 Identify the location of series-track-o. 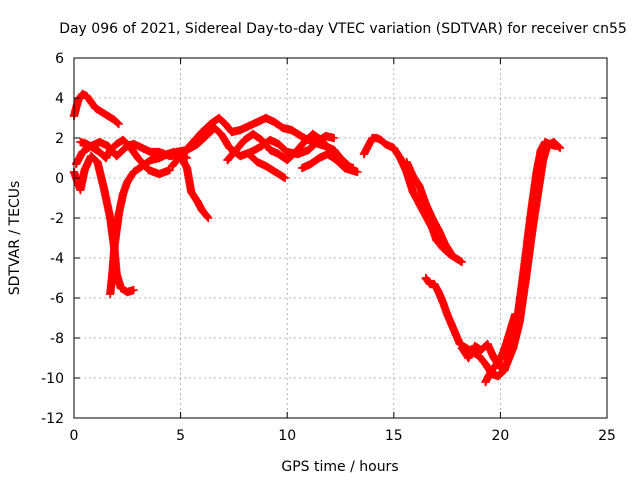
(500, 348).